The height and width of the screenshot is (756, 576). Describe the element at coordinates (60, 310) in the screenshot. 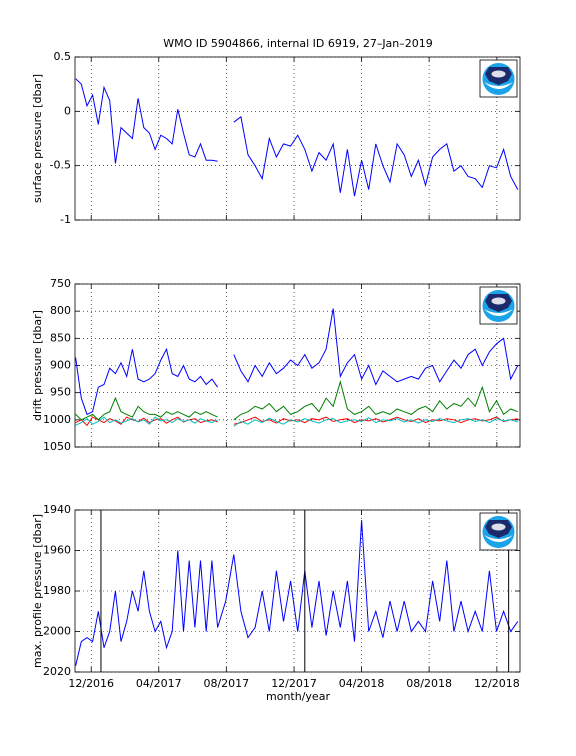

I see `y-tick-label: 800` at that location.